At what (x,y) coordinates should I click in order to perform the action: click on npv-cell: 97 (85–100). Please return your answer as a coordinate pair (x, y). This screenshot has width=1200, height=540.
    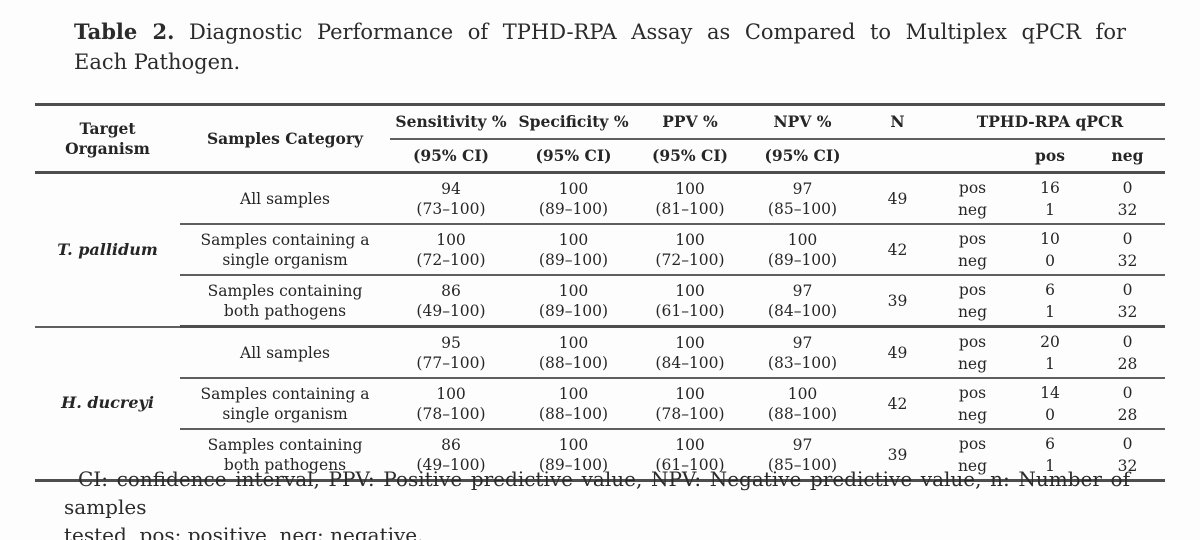
    Looking at the image, I should click on (802, 455).